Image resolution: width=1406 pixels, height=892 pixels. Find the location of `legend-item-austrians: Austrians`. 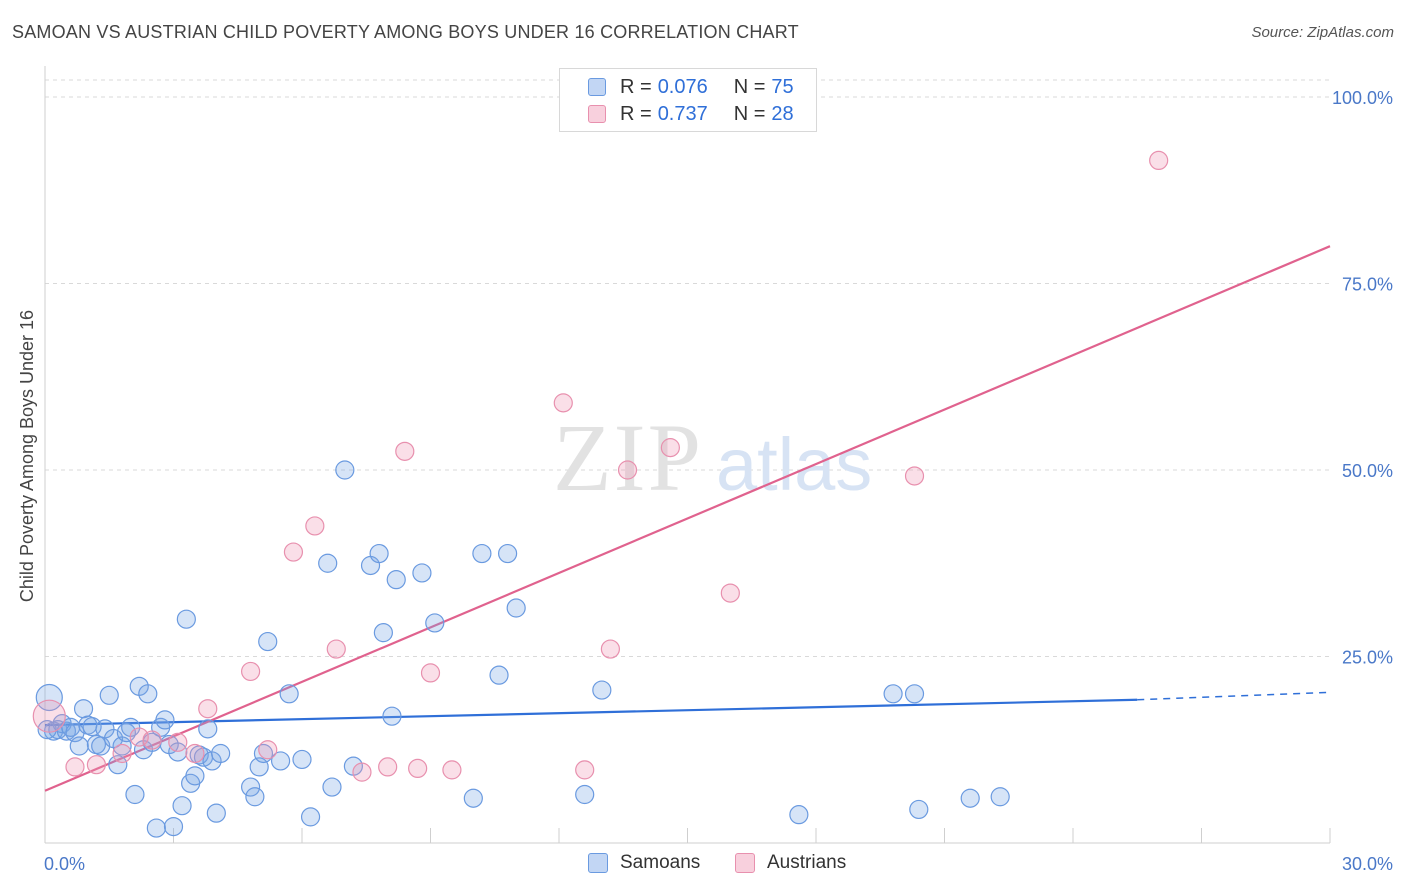

legend-item-austrians: Austrians is located at coordinates (790, 863).